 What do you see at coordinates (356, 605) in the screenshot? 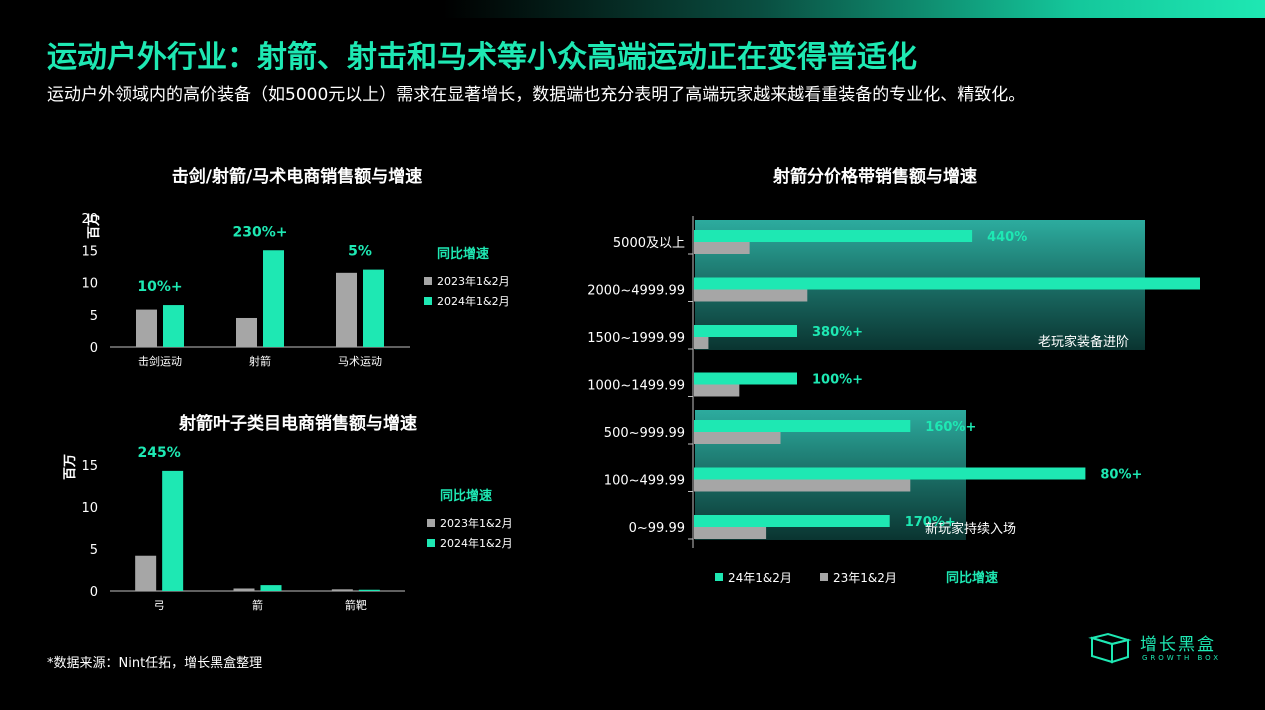
I see `x-tick-label: 箭靶` at bounding box center [356, 605].